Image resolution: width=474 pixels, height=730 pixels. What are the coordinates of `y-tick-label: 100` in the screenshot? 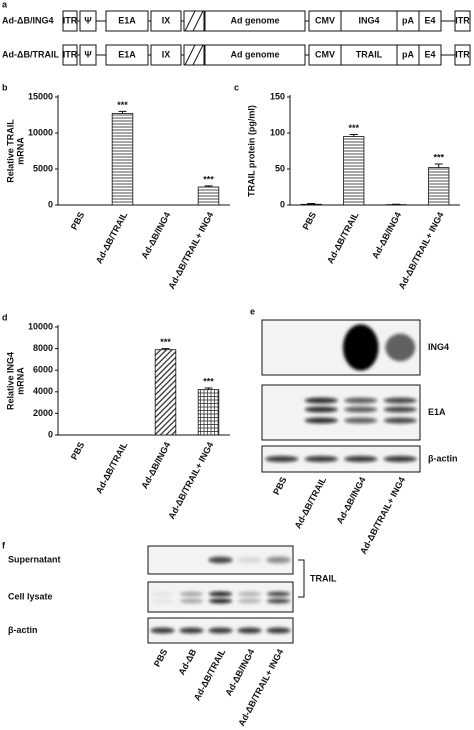 It's located at (277, 132).